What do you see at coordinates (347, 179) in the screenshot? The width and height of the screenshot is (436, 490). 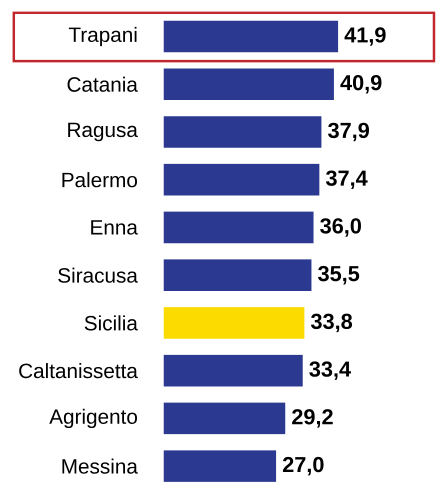 I see `data-label: 37,4` at bounding box center [347, 179].